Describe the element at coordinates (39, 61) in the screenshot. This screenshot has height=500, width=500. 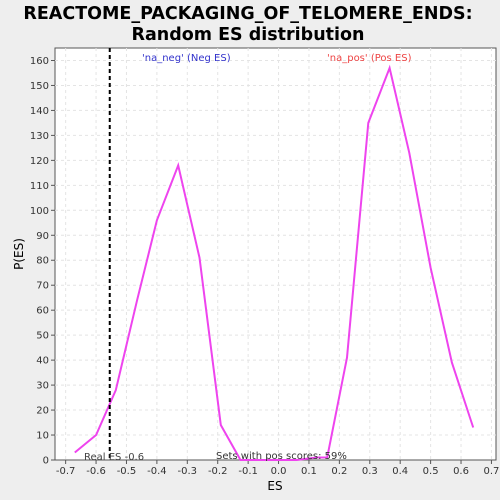
I see `y-tick-label: 160` at that location.